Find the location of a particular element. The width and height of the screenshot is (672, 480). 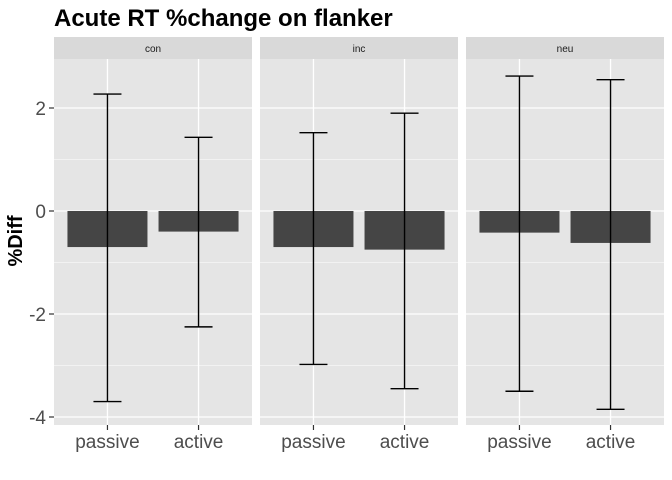

facet-label: con is located at coordinates (153, 49).